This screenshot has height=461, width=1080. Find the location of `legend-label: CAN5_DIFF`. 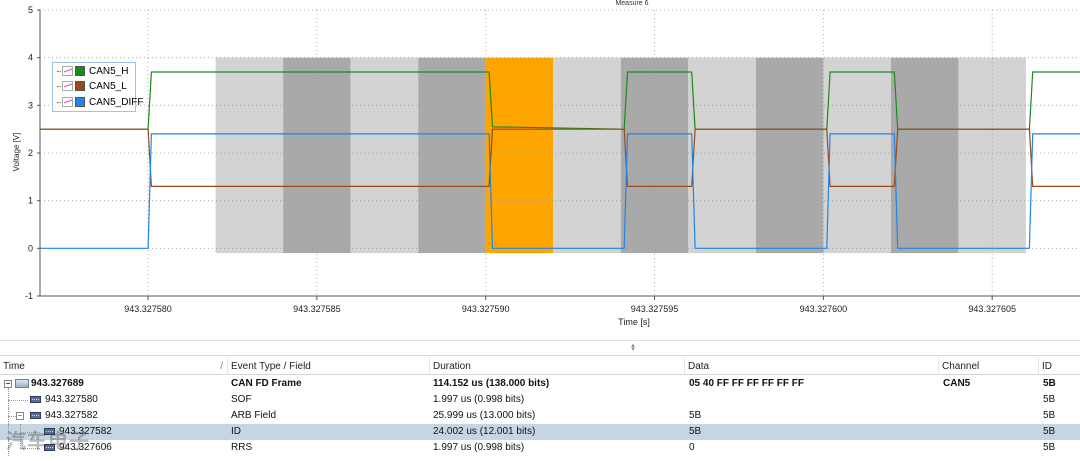

legend-label: CAN5_DIFF is located at coordinates (116, 102).